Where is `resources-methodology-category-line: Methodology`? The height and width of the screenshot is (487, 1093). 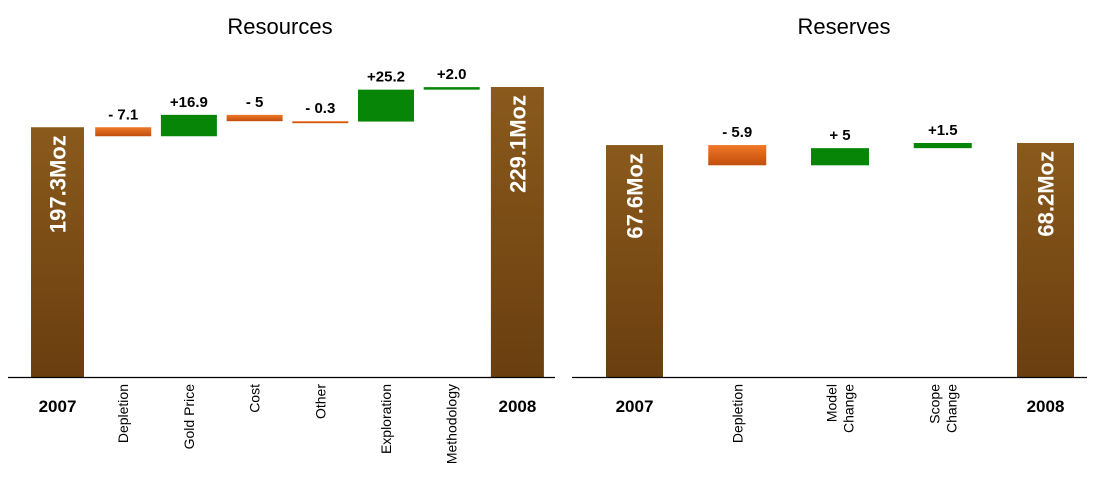
resources-methodology-category-line: Methodology is located at coordinates (452, 424).